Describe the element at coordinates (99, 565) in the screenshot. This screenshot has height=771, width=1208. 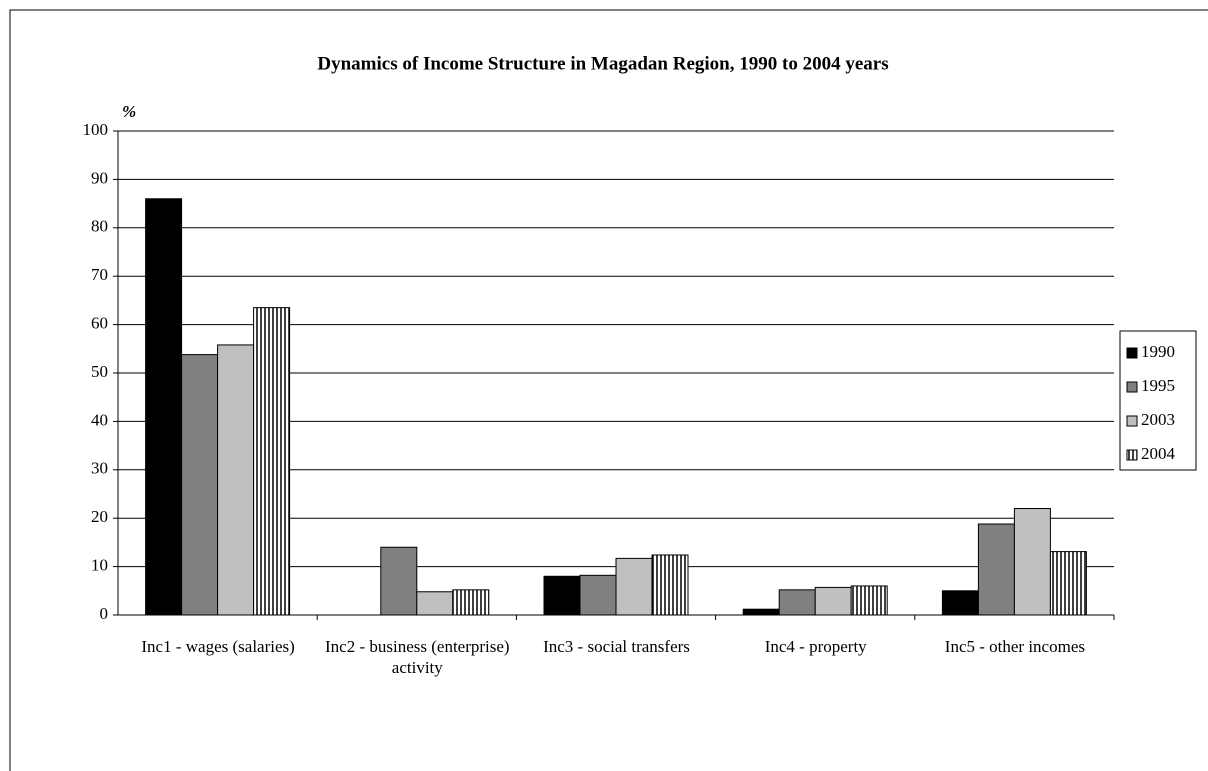
I see `y-tick-label: 10` at that location.